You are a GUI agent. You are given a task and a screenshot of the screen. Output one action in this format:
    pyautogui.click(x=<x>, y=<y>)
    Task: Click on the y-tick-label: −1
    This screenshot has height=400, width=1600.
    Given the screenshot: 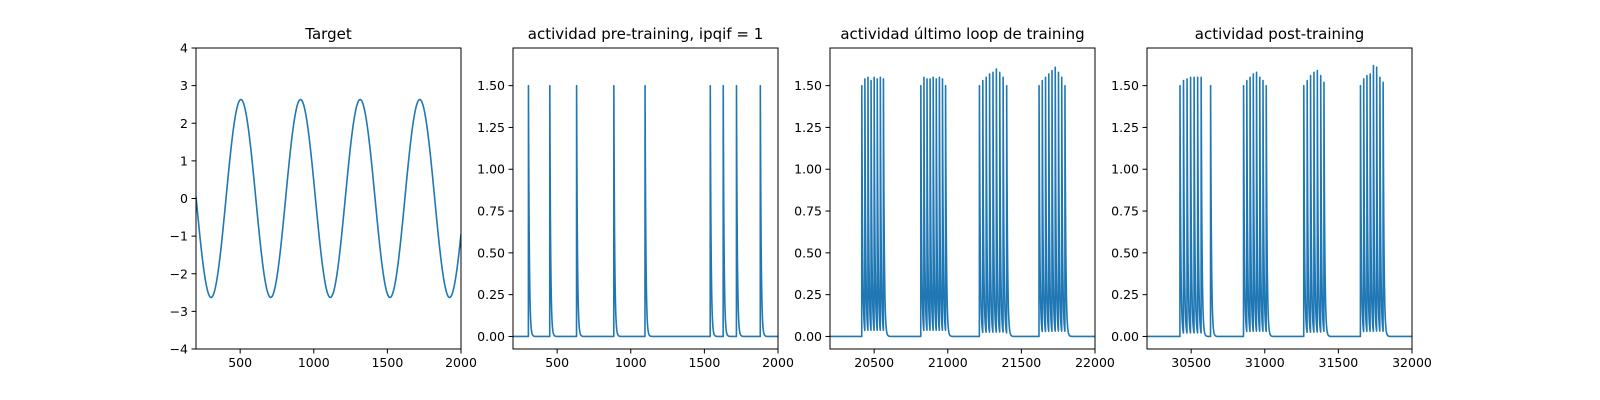 What is the action you would take?
    pyautogui.click(x=179, y=236)
    